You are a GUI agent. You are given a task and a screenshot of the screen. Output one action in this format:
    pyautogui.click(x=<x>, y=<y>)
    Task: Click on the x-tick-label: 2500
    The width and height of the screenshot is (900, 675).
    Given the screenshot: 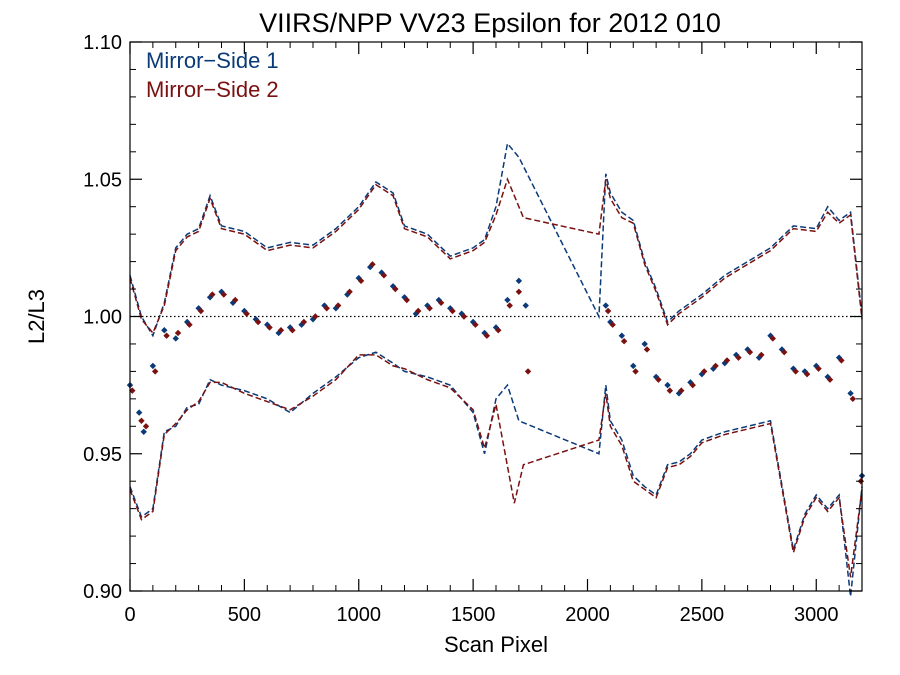 What is the action you would take?
    pyautogui.click(x=702, y=615)
    